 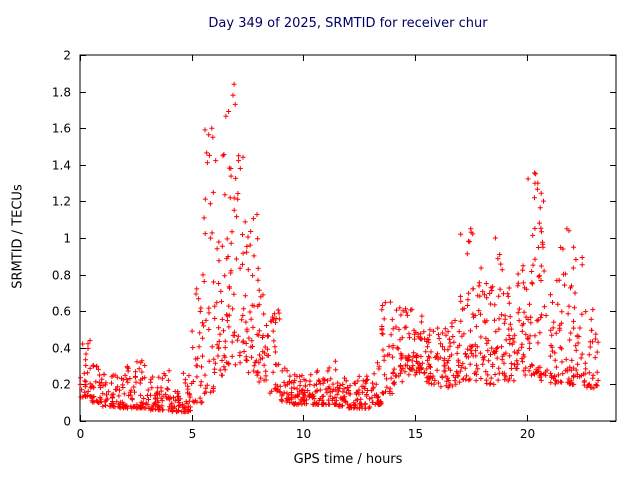 What do you see at coordinates (61, 202) in the screenshot?
I see `svg-text: 1.2` at bounding box center [61, 202].